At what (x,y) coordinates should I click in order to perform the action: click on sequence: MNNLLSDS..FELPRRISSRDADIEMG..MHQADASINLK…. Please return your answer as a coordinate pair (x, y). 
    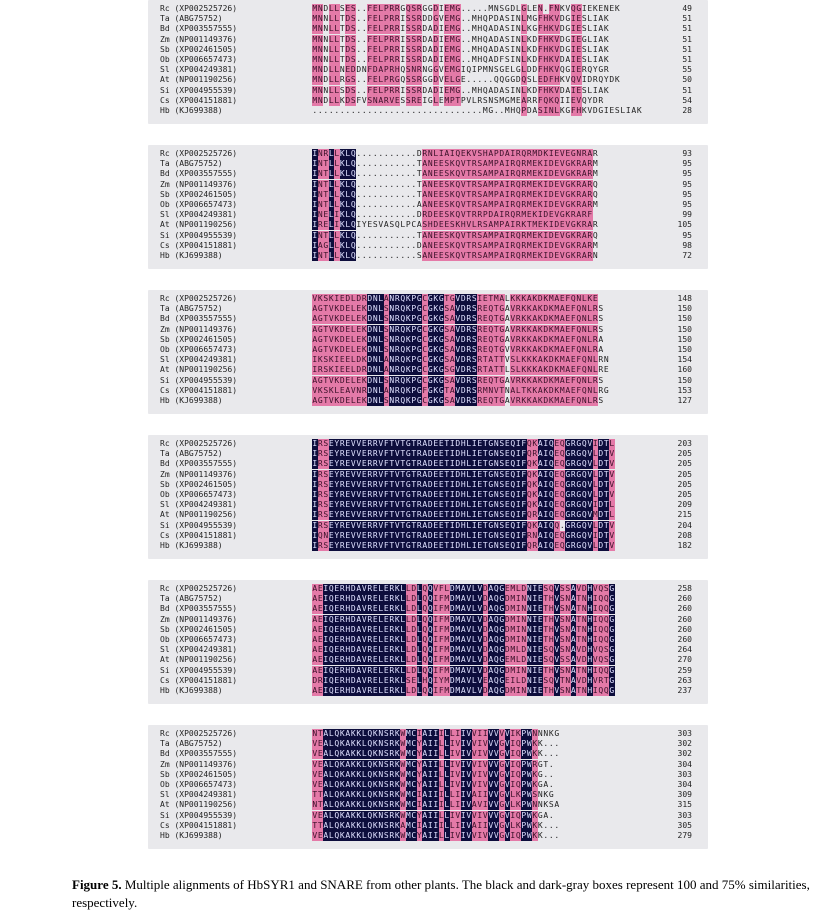
    Looking at the image, I should click on (460, 90).